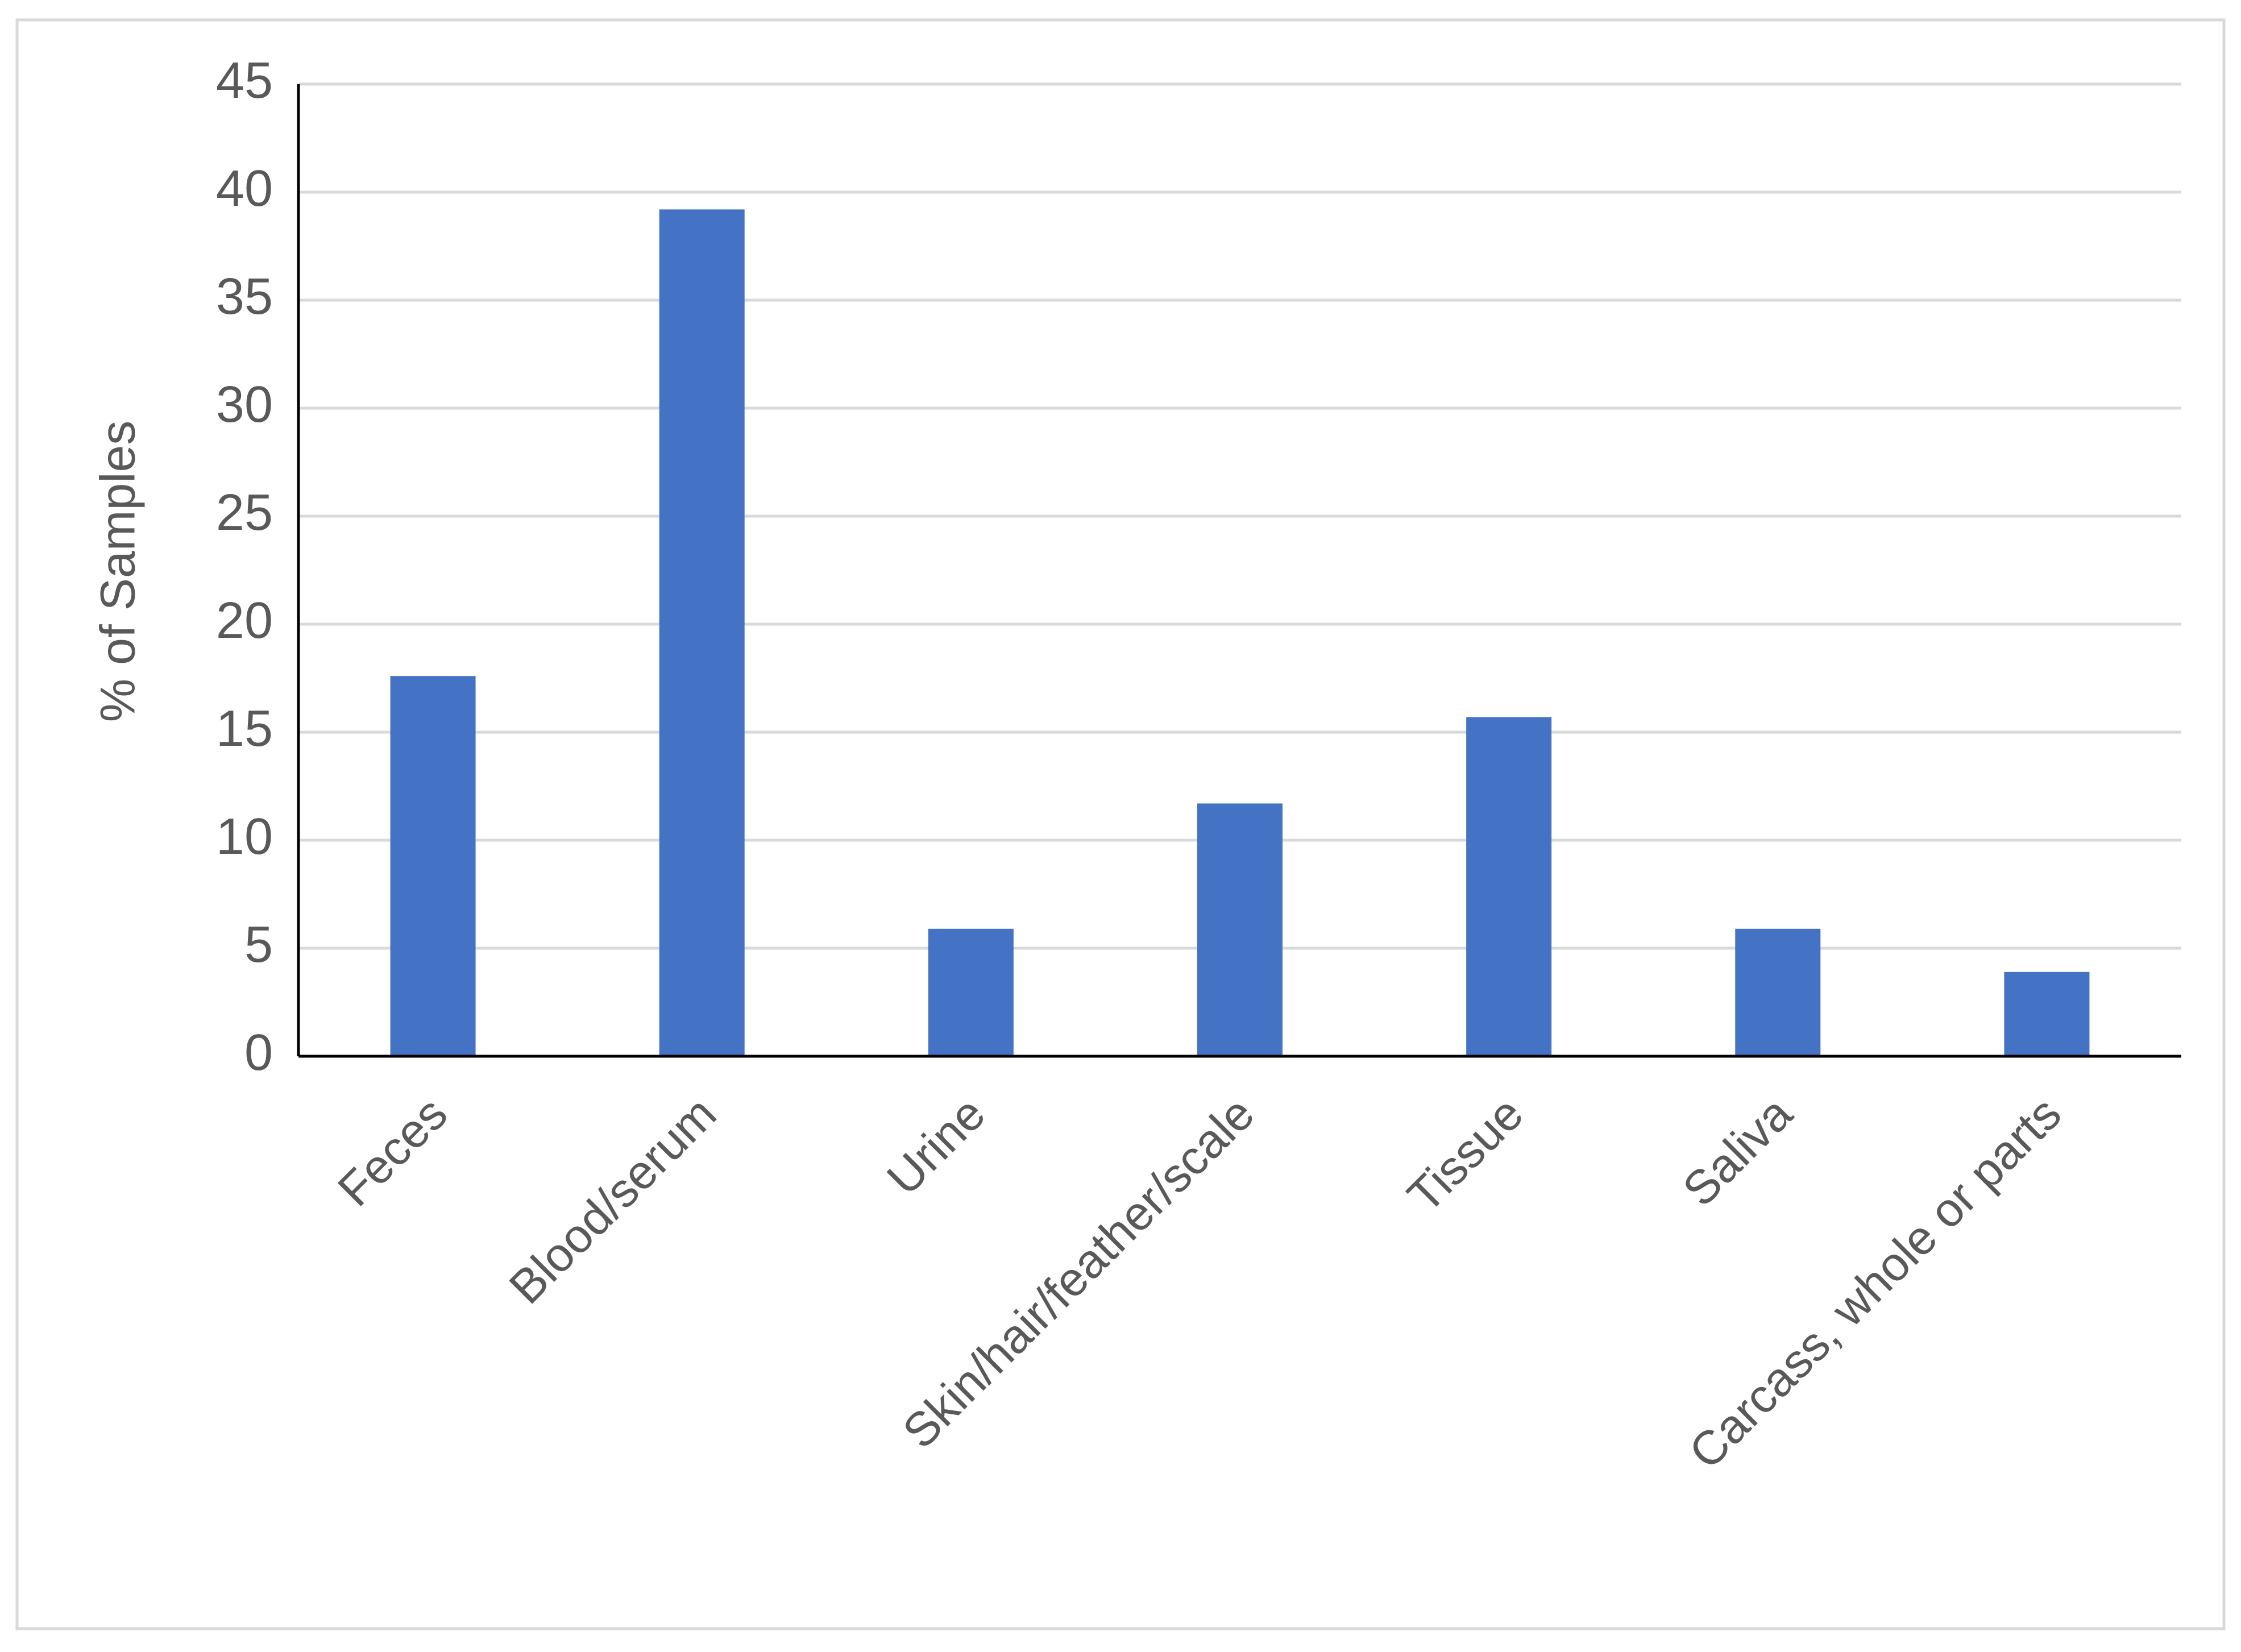 This screenshot has height=1652, width=2241. What do you see at coordinates (118, 572) in the screenshot?
I see `y-axis-title: % of Samples` at bounding box center [118, 572].